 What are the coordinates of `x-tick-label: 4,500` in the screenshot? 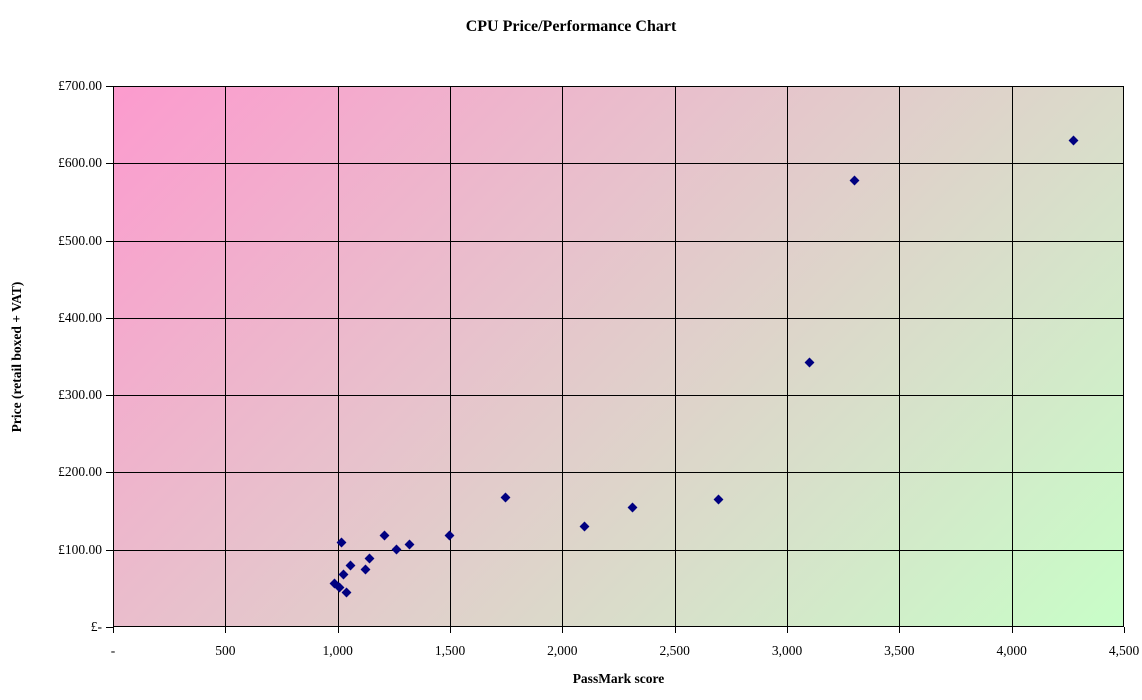 It's located at (1124, 650).